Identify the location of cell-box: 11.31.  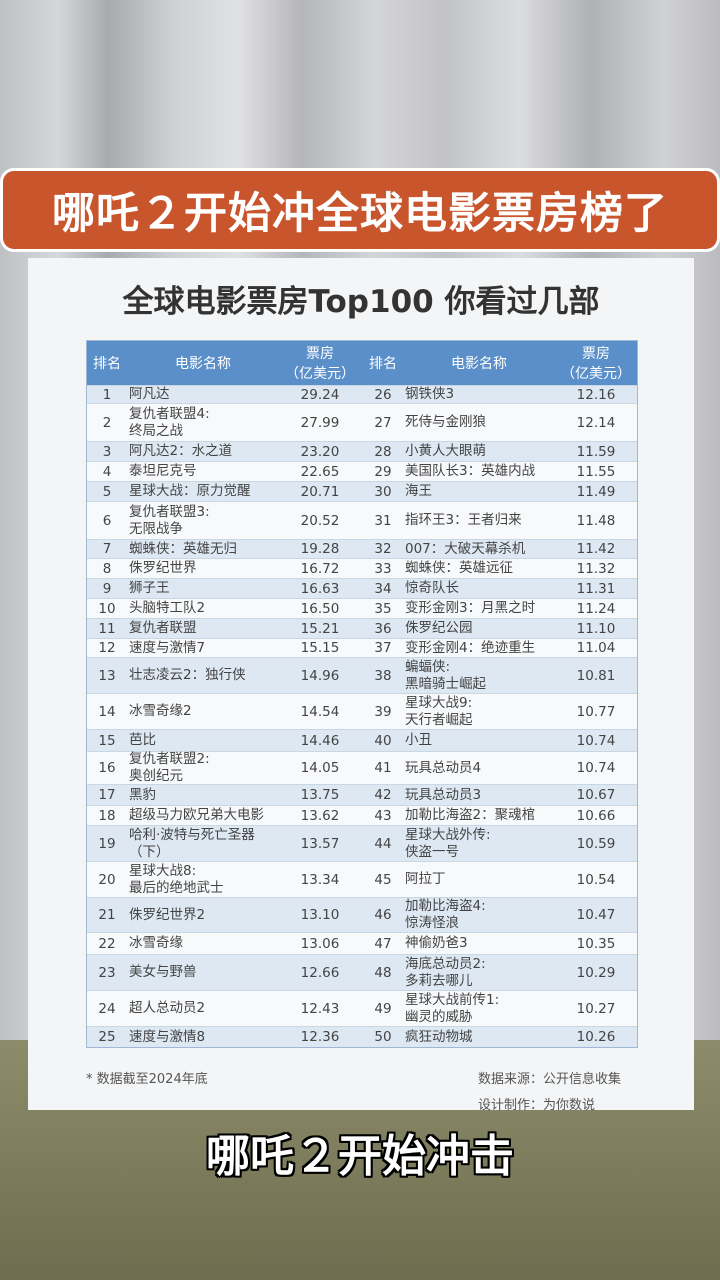
(596, 588).